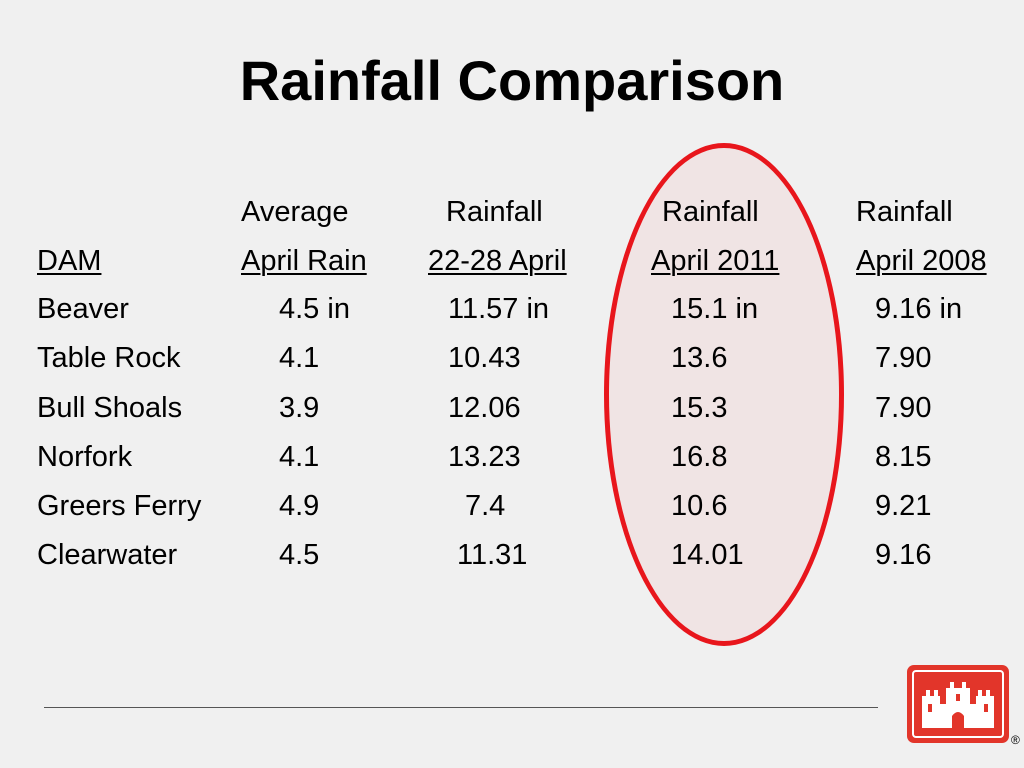 The image size is (1024, 768). Describe the element at coordinates (295, 212) in the screenshot. I see `header-average: Average` at that location.